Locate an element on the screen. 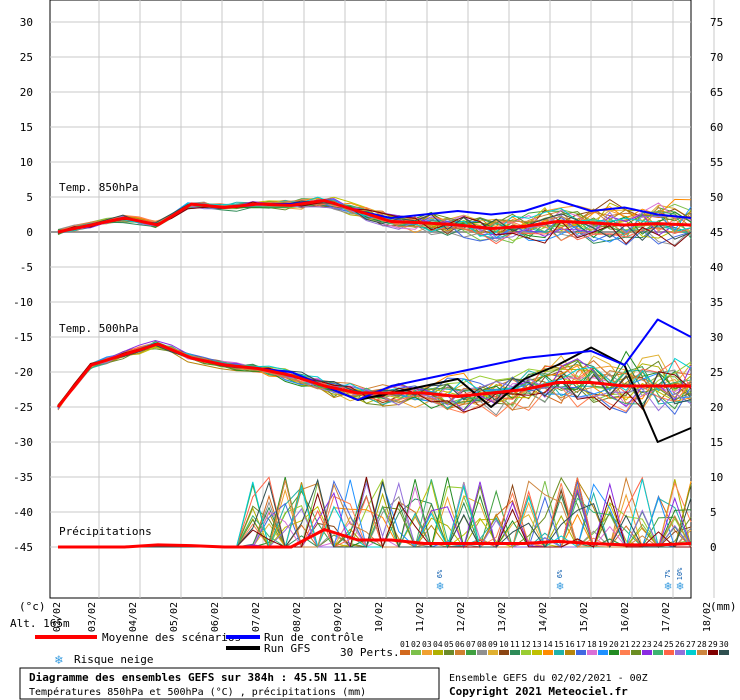 The width and height of the screenshot is (740, 700). right-tick-label: 50 is located at coordinates (716, 197).